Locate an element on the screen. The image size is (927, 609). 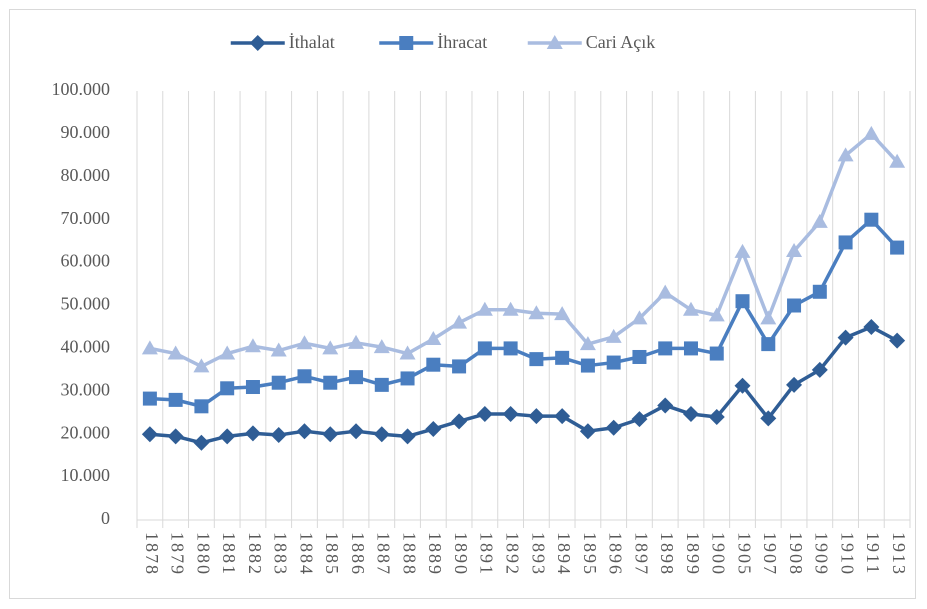
x-tick-label: 1892 is located at coordinates (512, 554).